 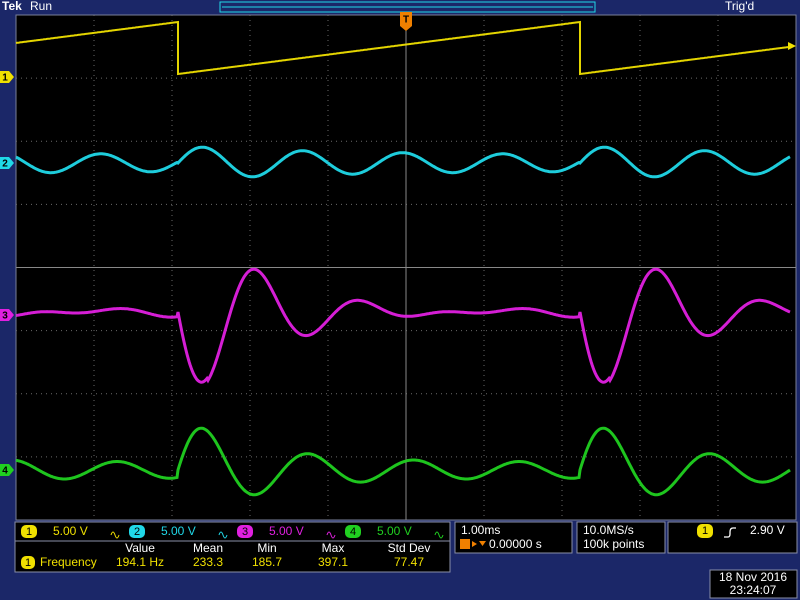 I want to click on trigger-state: Trig'd, so click(x=739, y=6).